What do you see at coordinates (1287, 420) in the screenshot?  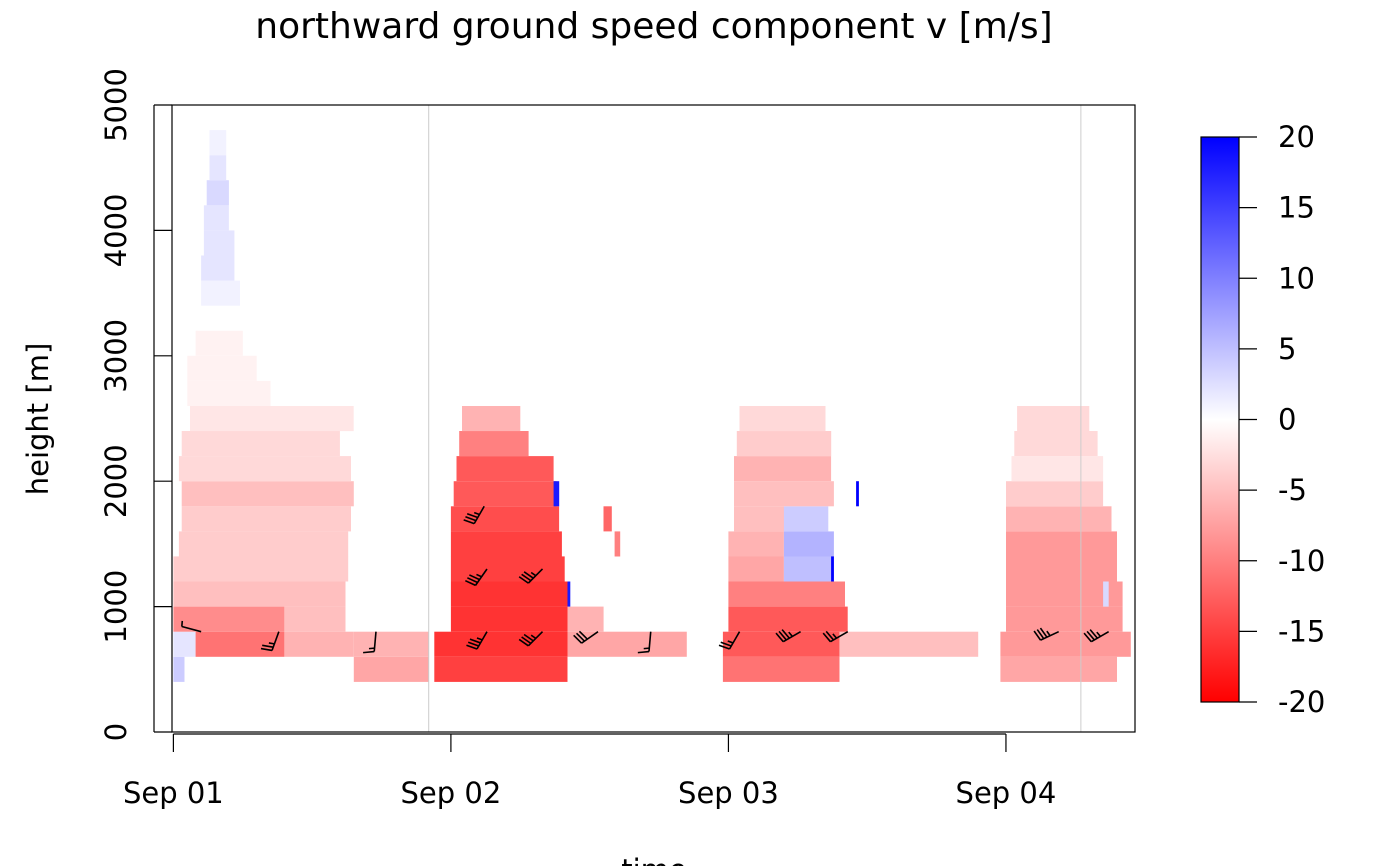 I see `colorbar-tick-label: 0` at bounding box center [1287, 420].